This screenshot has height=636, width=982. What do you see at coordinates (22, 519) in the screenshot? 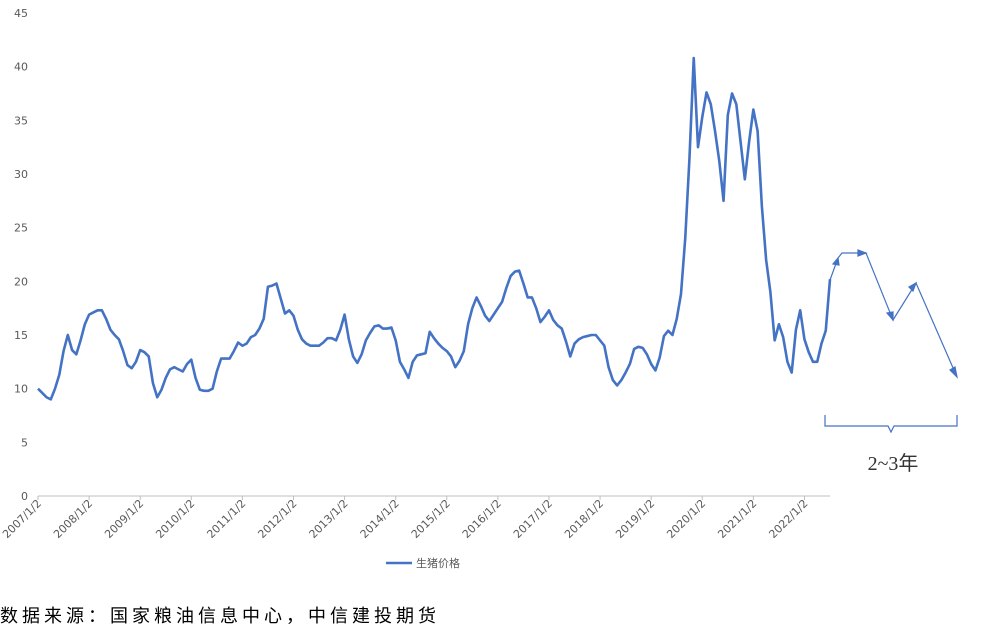
I see `x-tick-label: 2007/1/2` at bounding box center [22, 519].